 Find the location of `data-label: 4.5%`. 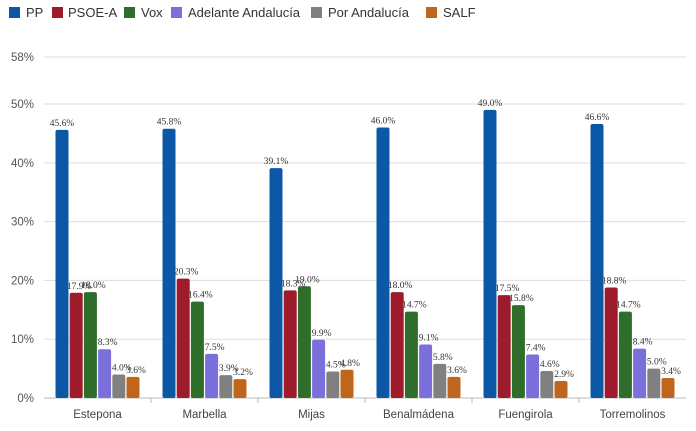

data-label: 4.5% is located at coordinates (336, 366).